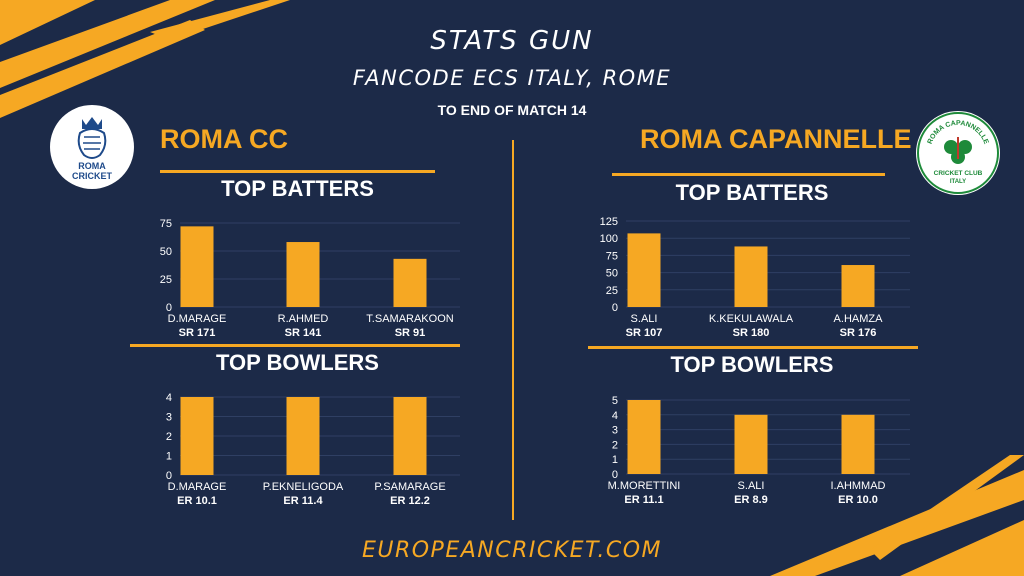 This screenshot has height=576, width=1024. Describe the element at coordinates (609, 222) in the screenshot. I see `y-tick-label: 125` at that location.